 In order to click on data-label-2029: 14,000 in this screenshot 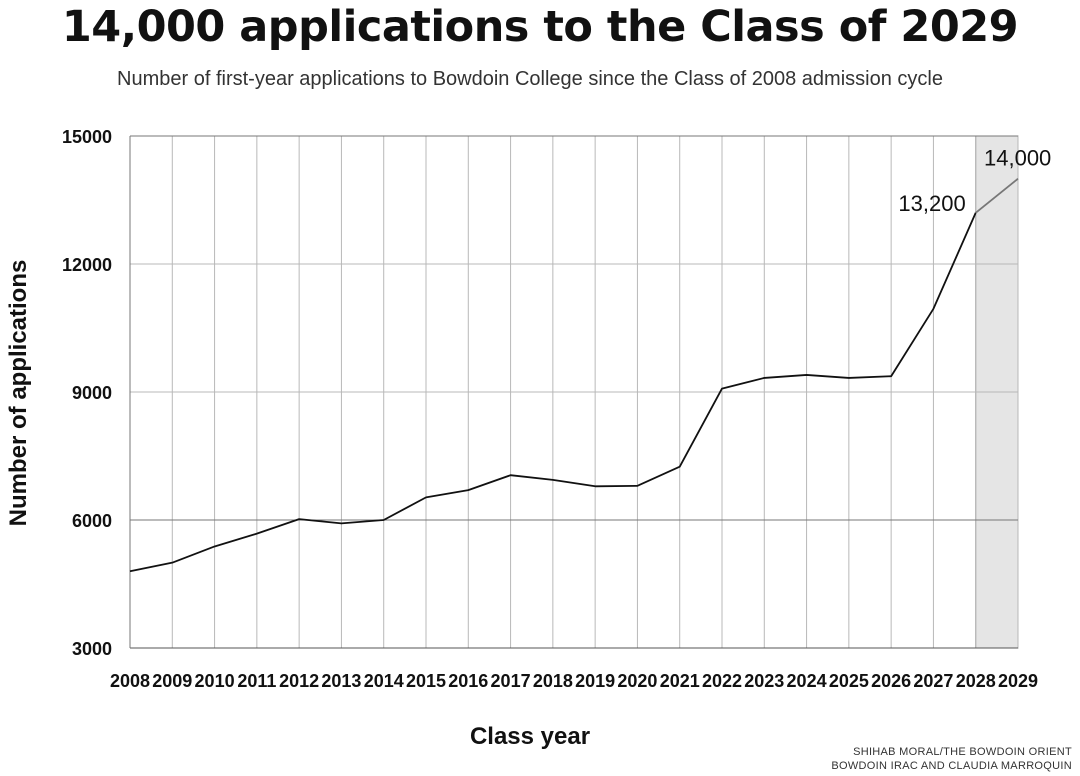, I will do `click(1017, 158)`.